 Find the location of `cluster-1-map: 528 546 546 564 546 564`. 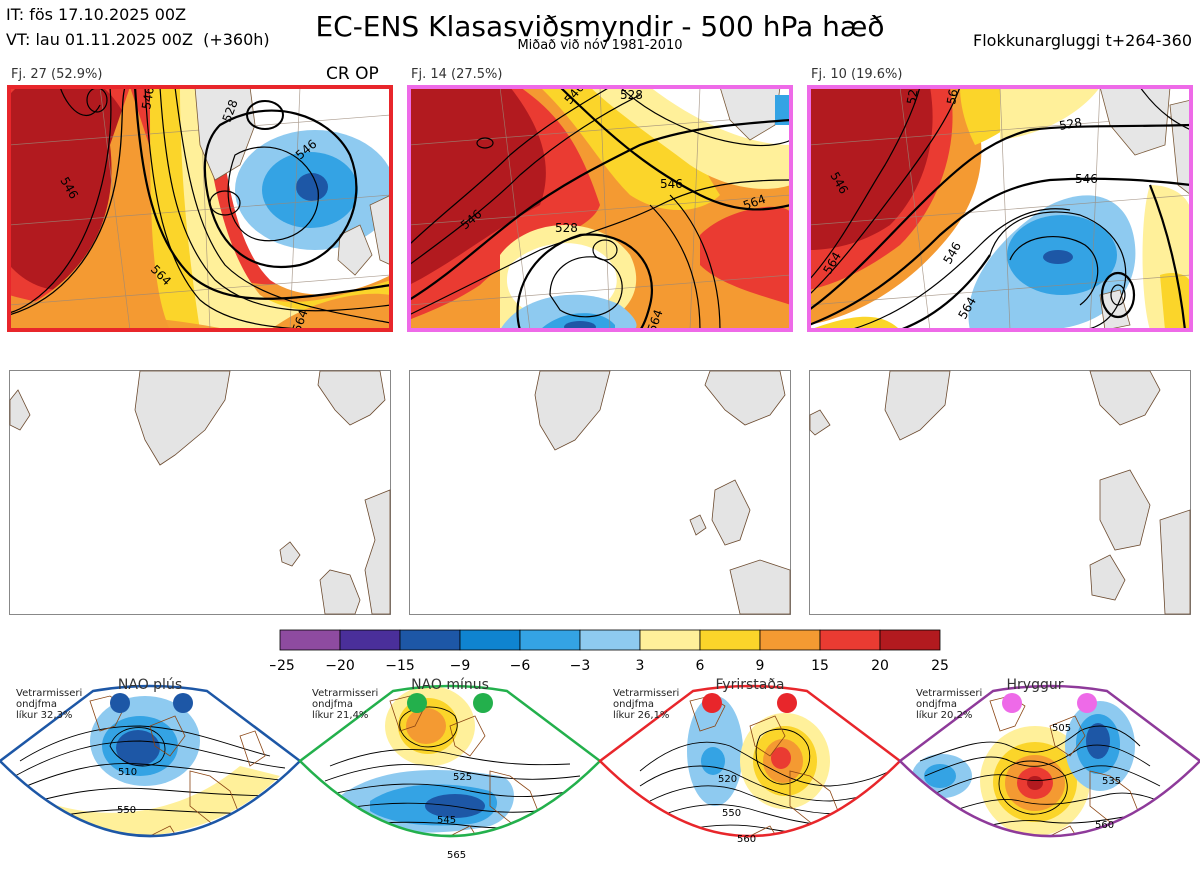

cluster-1-map: 528 546 546 564 546 564 is located at coordinates (200, 210).